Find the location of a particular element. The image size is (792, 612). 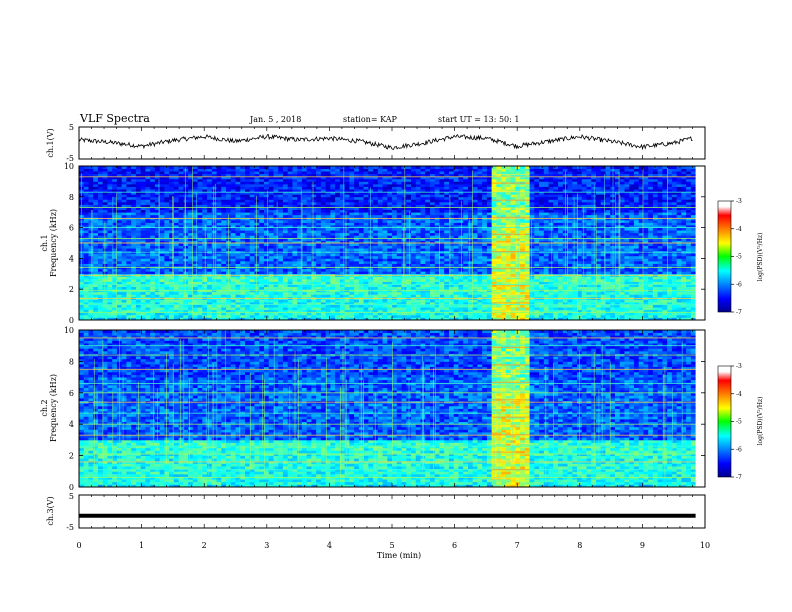

ch1-waveform-panel: 5 -5 ch.1(V) is located at coordinates (376, 143).